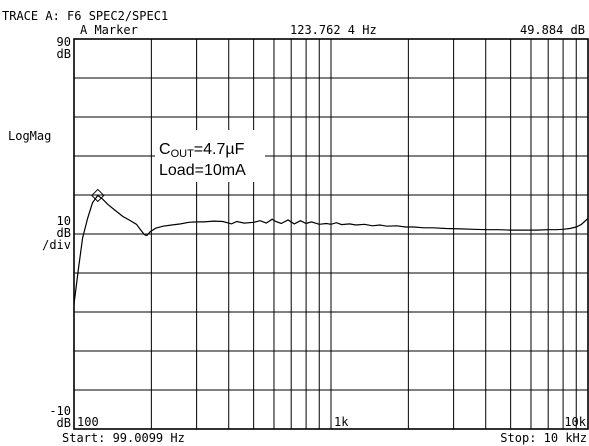 This screenshot has height=446, width=589. I want to click on marker-value: 49.884 dB, so click(552, 30).